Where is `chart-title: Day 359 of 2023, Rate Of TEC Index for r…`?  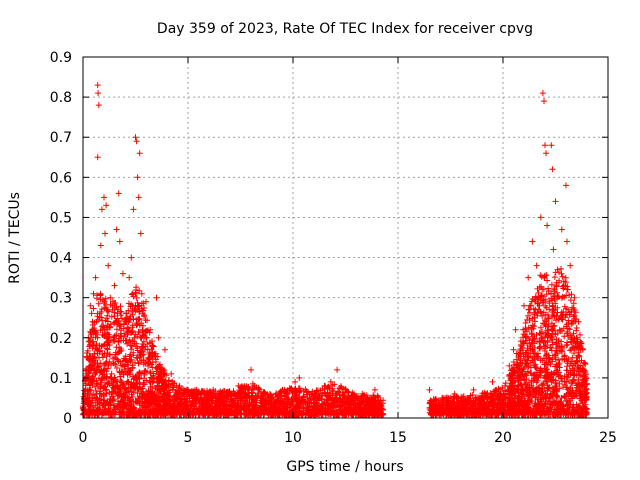
chart-title: Day 359 of 2023, Rate Of TEC Index for r… is located at coordinates (345, 29).